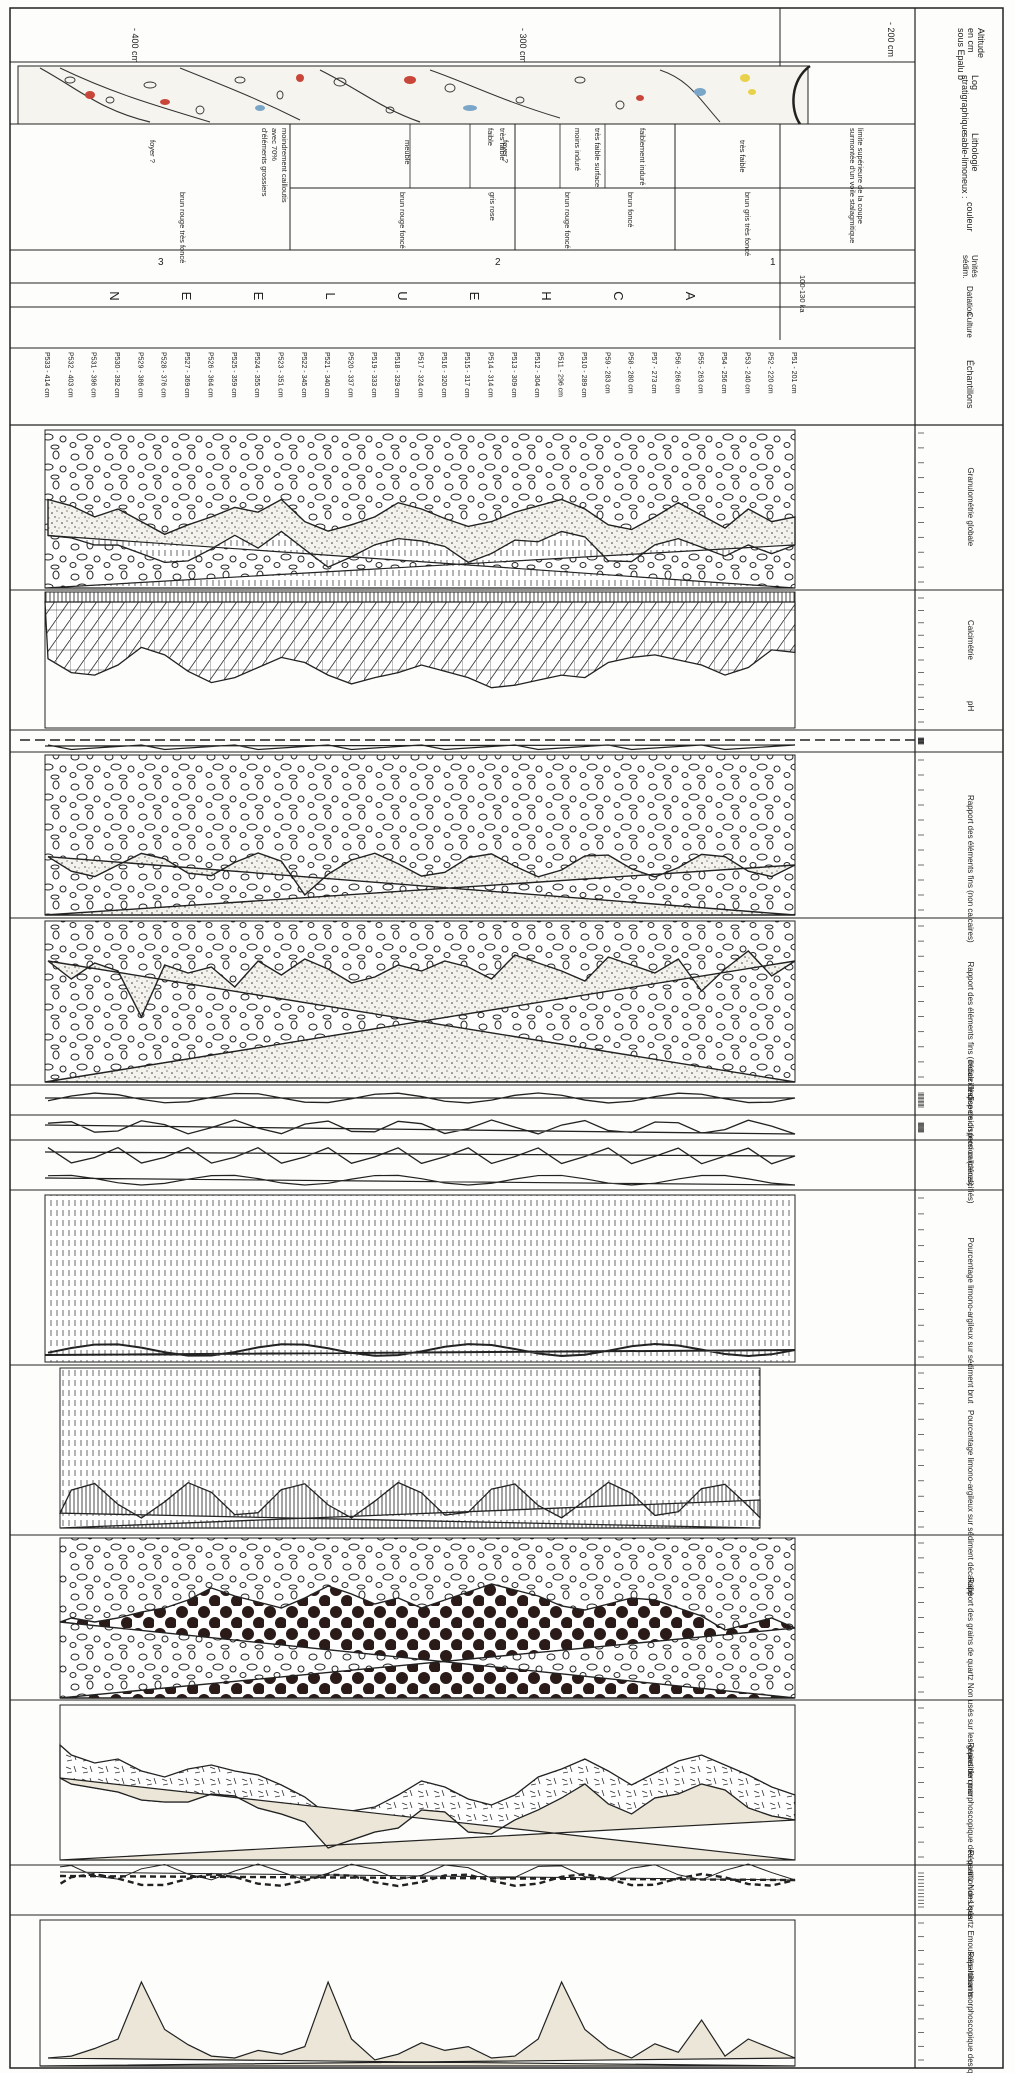 The height and width of the screenshot is (2078, 1015). What do you see at coordinates (630, 373) in the screenshot?
I see `sample-label: P58 - 280 cm` at bounding box center [630, 373].